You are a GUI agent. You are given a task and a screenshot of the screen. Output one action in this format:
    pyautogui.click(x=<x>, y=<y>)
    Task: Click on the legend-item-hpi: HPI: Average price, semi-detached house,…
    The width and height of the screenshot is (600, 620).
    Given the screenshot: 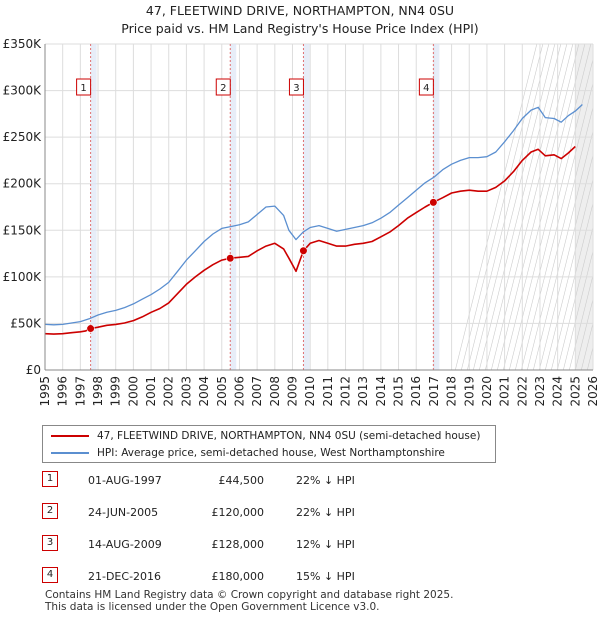 What is the action you would take?
    pyautogui.click(x=248, y=453)
    